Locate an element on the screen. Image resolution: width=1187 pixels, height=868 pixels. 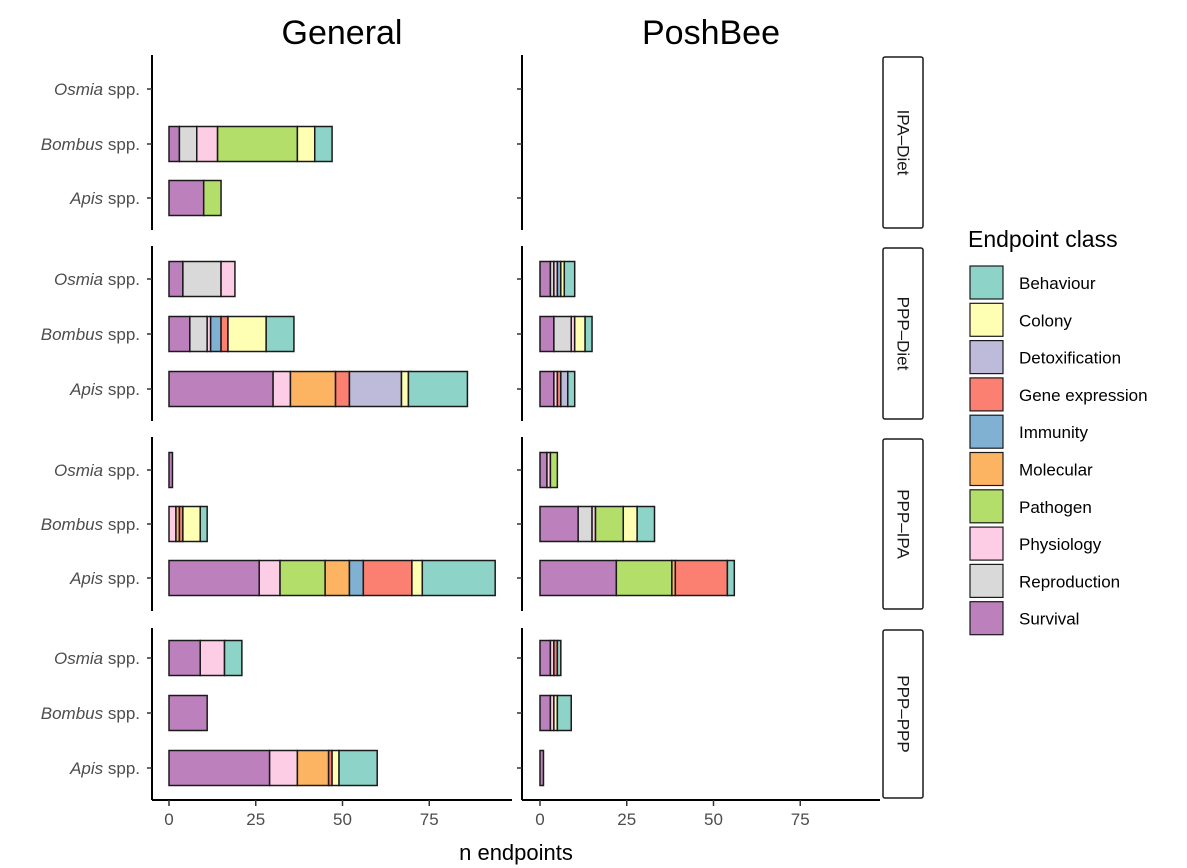
facet-strip-0: IPA–Diet is located at coordinates (903, 142).